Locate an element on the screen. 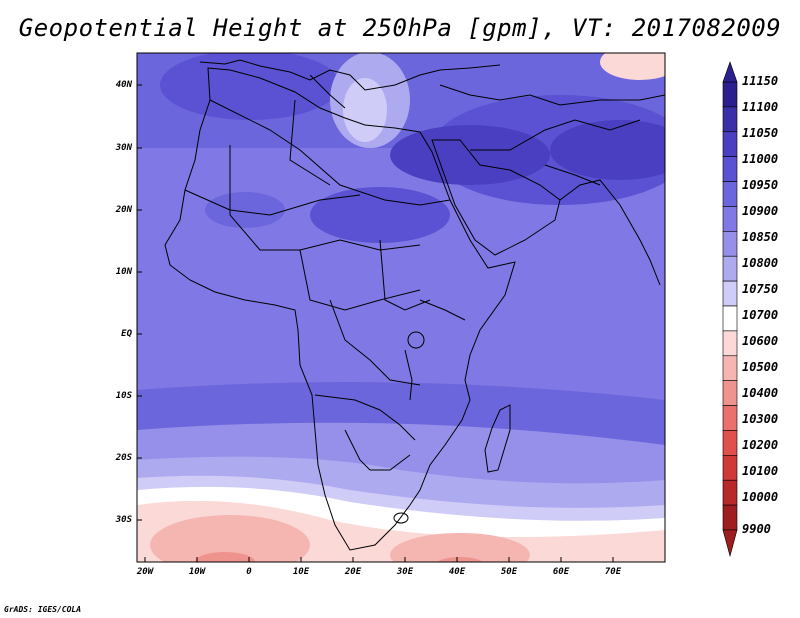 This screenshot has width=800, height=618. colorbar-label: 9900 is located at coordinates (756, 529).